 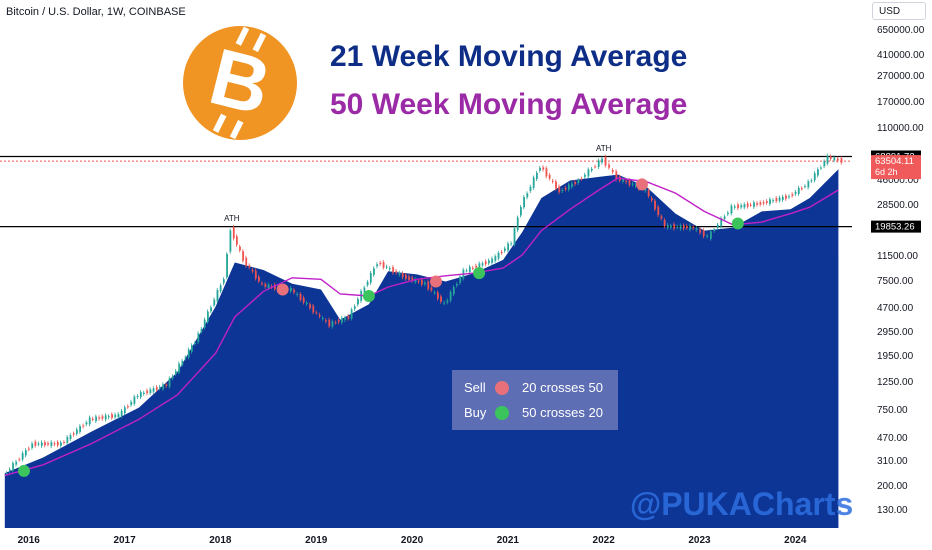 I want to click on currency-selector: USD, so click(x=899, y=11).